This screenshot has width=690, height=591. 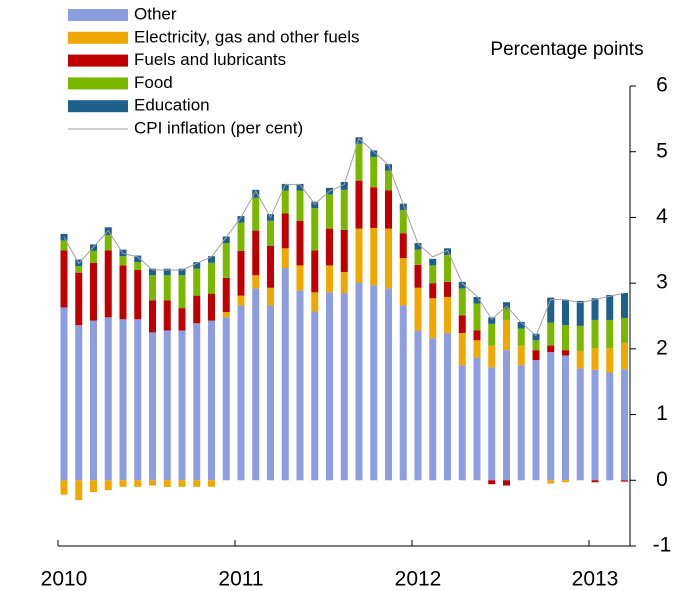 What do you see at coordinates (662, 282) in the screenshot?
I see `y-tick-label: 3` at bounding box center [662, 282].